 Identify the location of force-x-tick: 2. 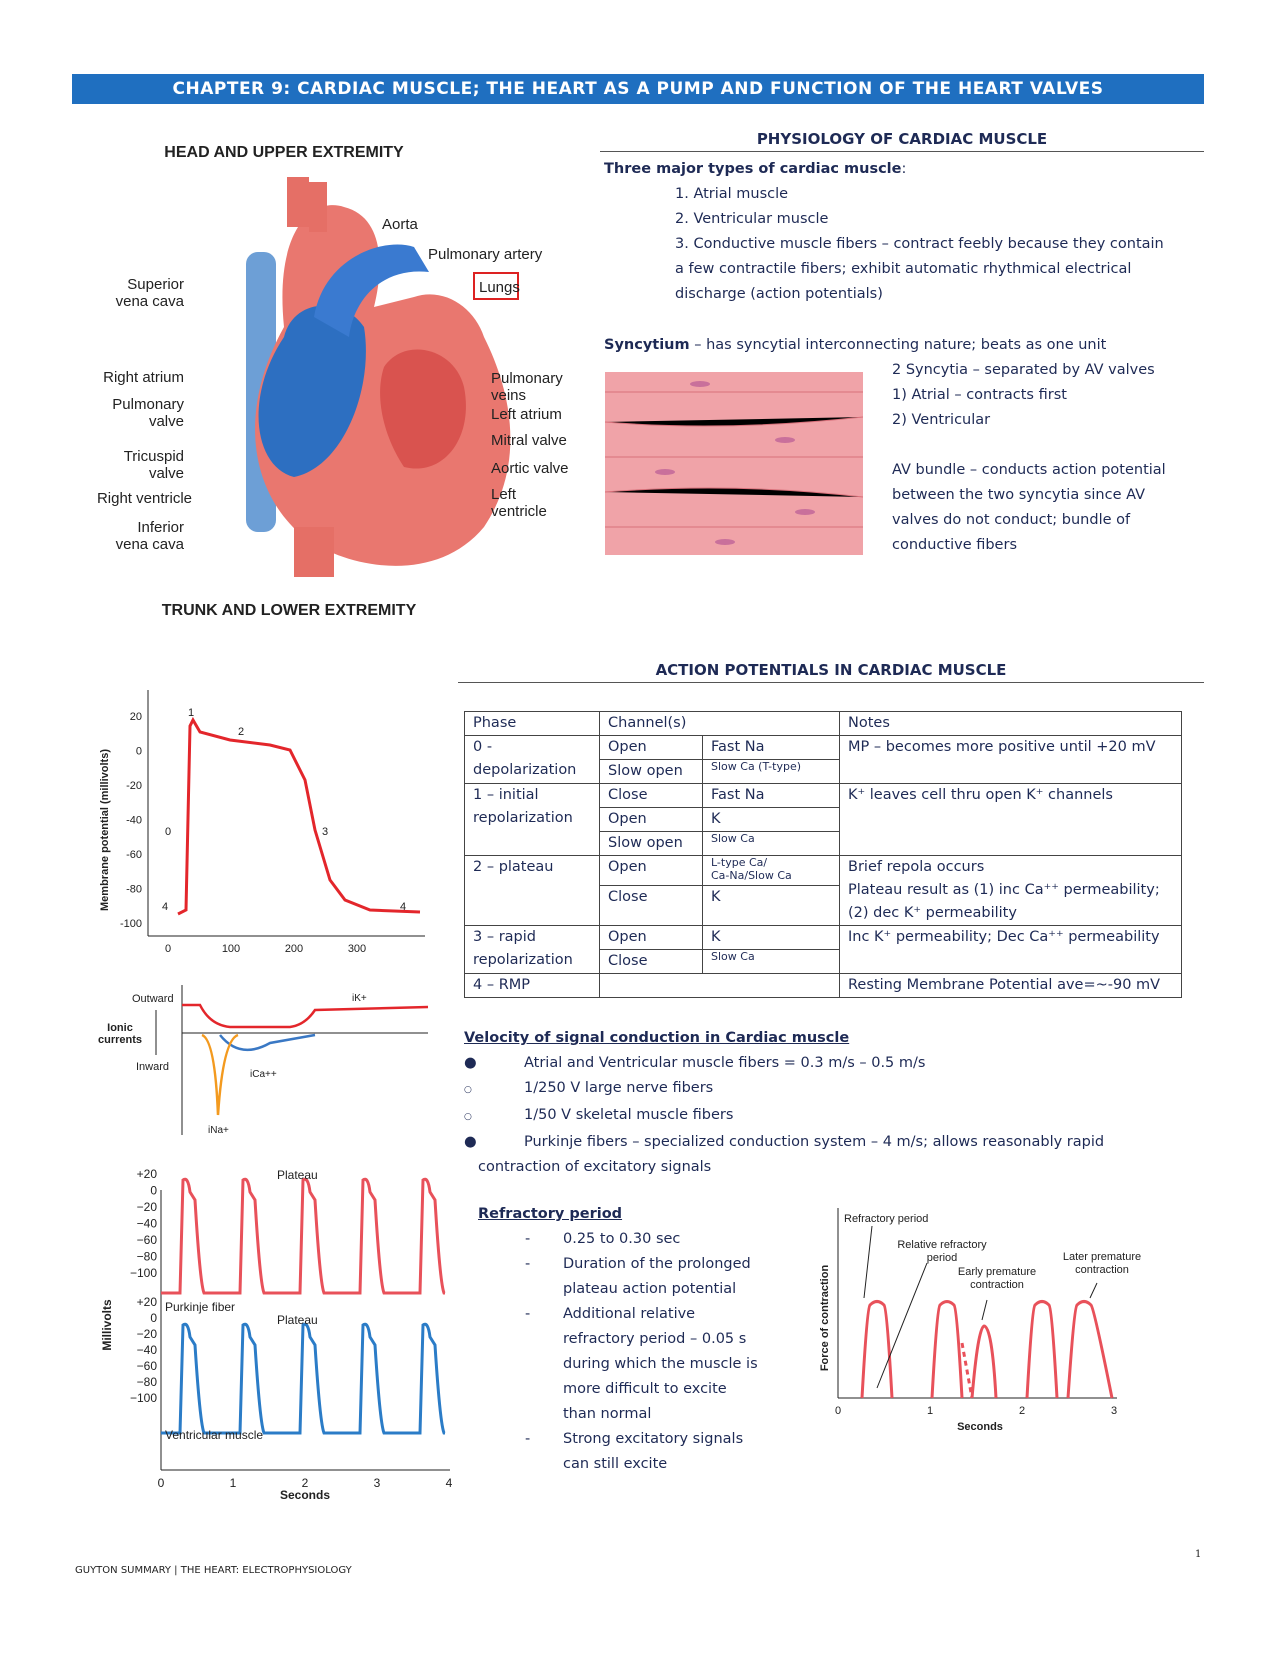
(1022, 1411).